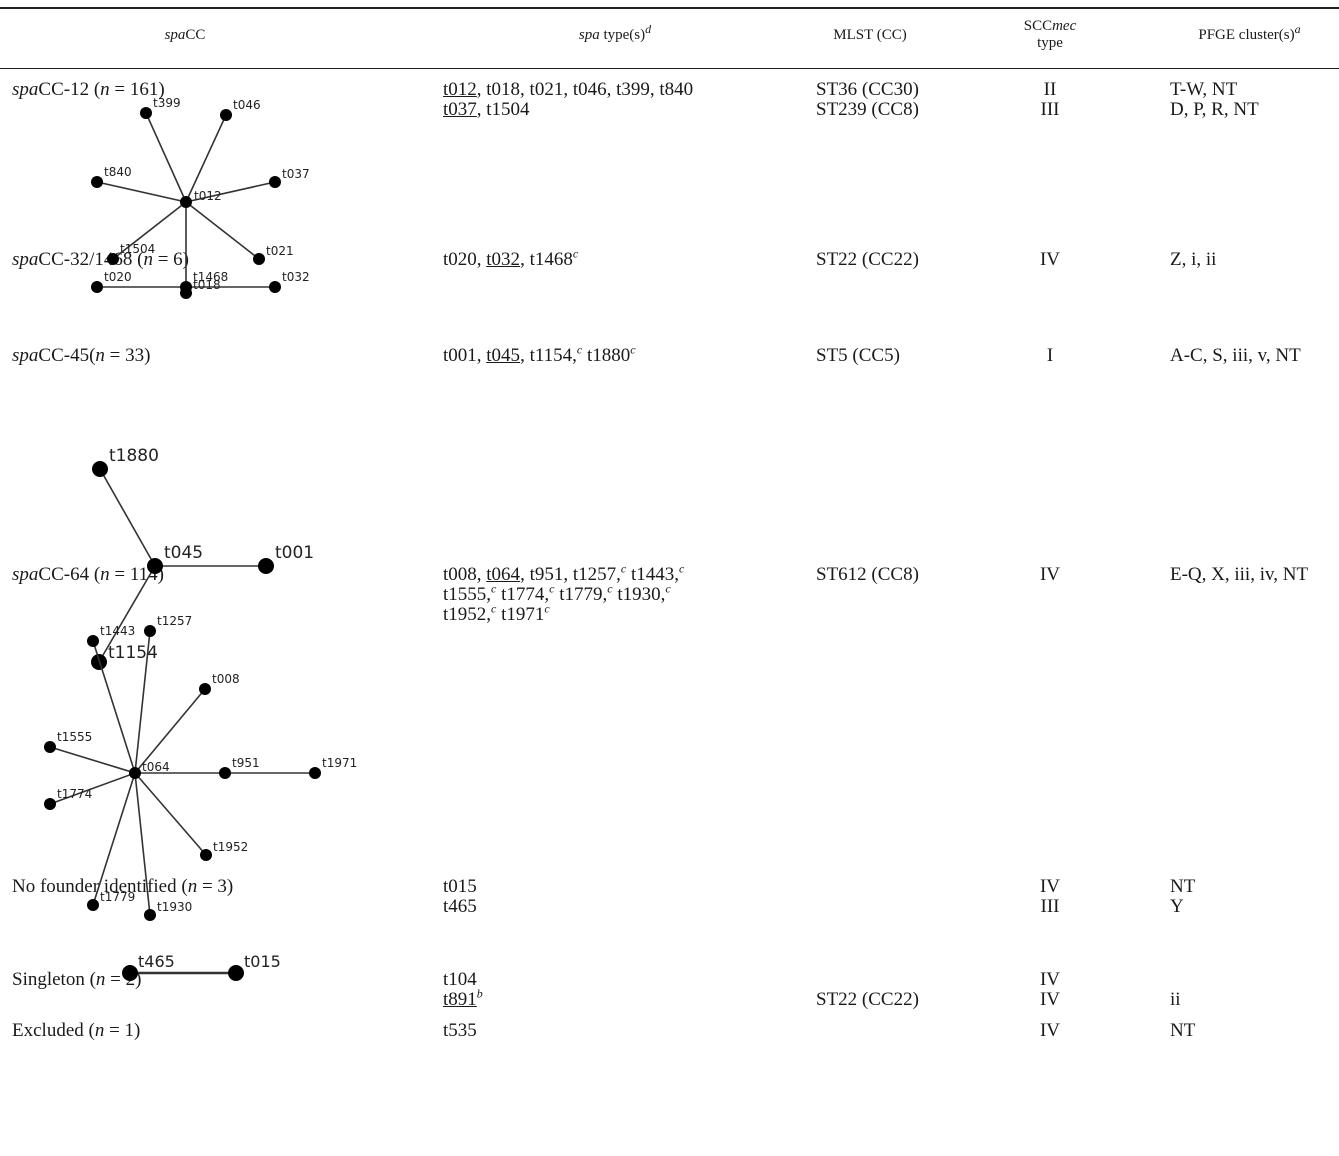  What do you see at coordinates (88, 90) in the screenshot?
I see `row-label-spacc-12: spaCC-12 (n = 161)` at bounding box center [88, 90].